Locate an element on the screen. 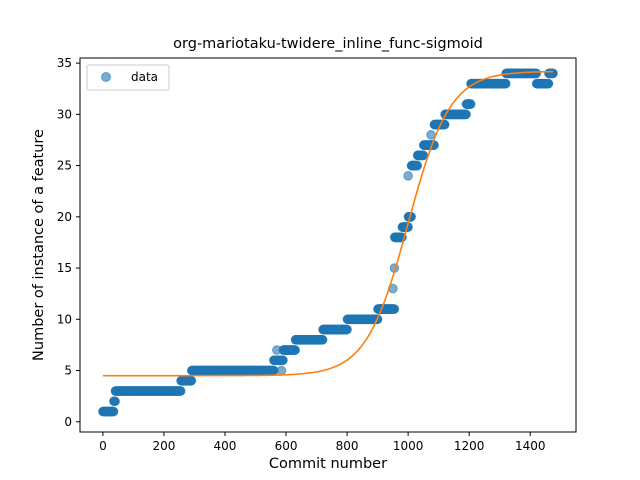 Image resolution: width=640 pixels, height=480 pixels. x-tick-label: 800 is located at coordinates (347, 446).